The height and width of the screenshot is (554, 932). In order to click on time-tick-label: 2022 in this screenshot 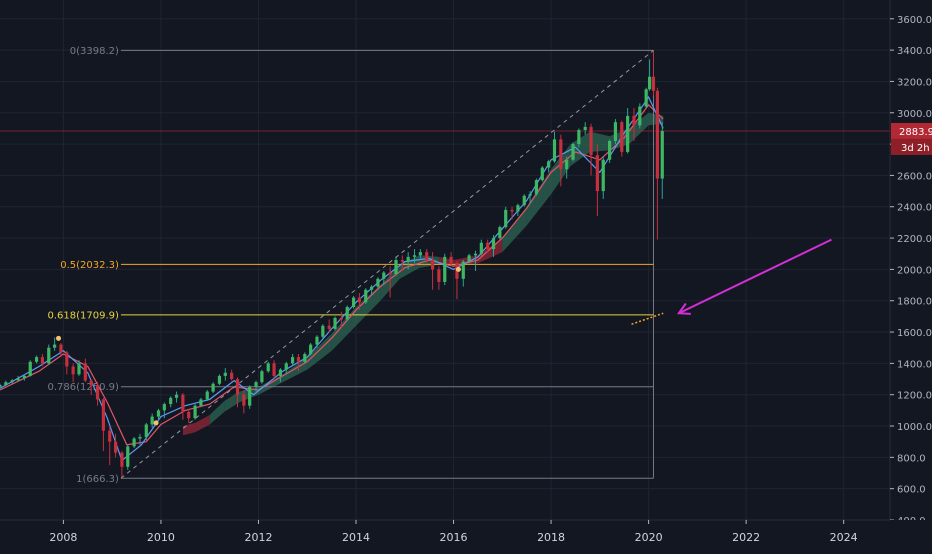, I will do `click(746, 537)`.